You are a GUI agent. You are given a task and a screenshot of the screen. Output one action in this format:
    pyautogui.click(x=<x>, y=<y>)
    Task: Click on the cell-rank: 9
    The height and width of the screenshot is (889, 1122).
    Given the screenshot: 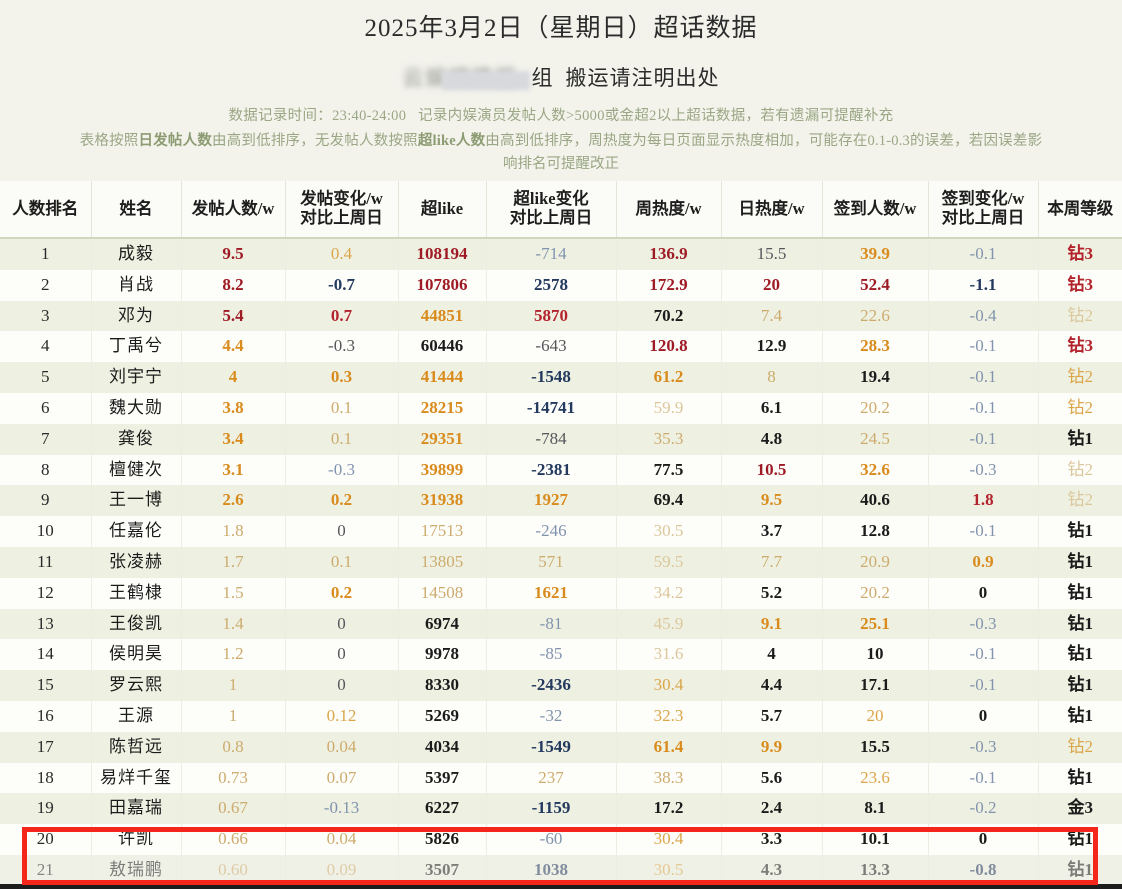 What is the action you would take?
    pyautogui.click(x=46, y=501)
    